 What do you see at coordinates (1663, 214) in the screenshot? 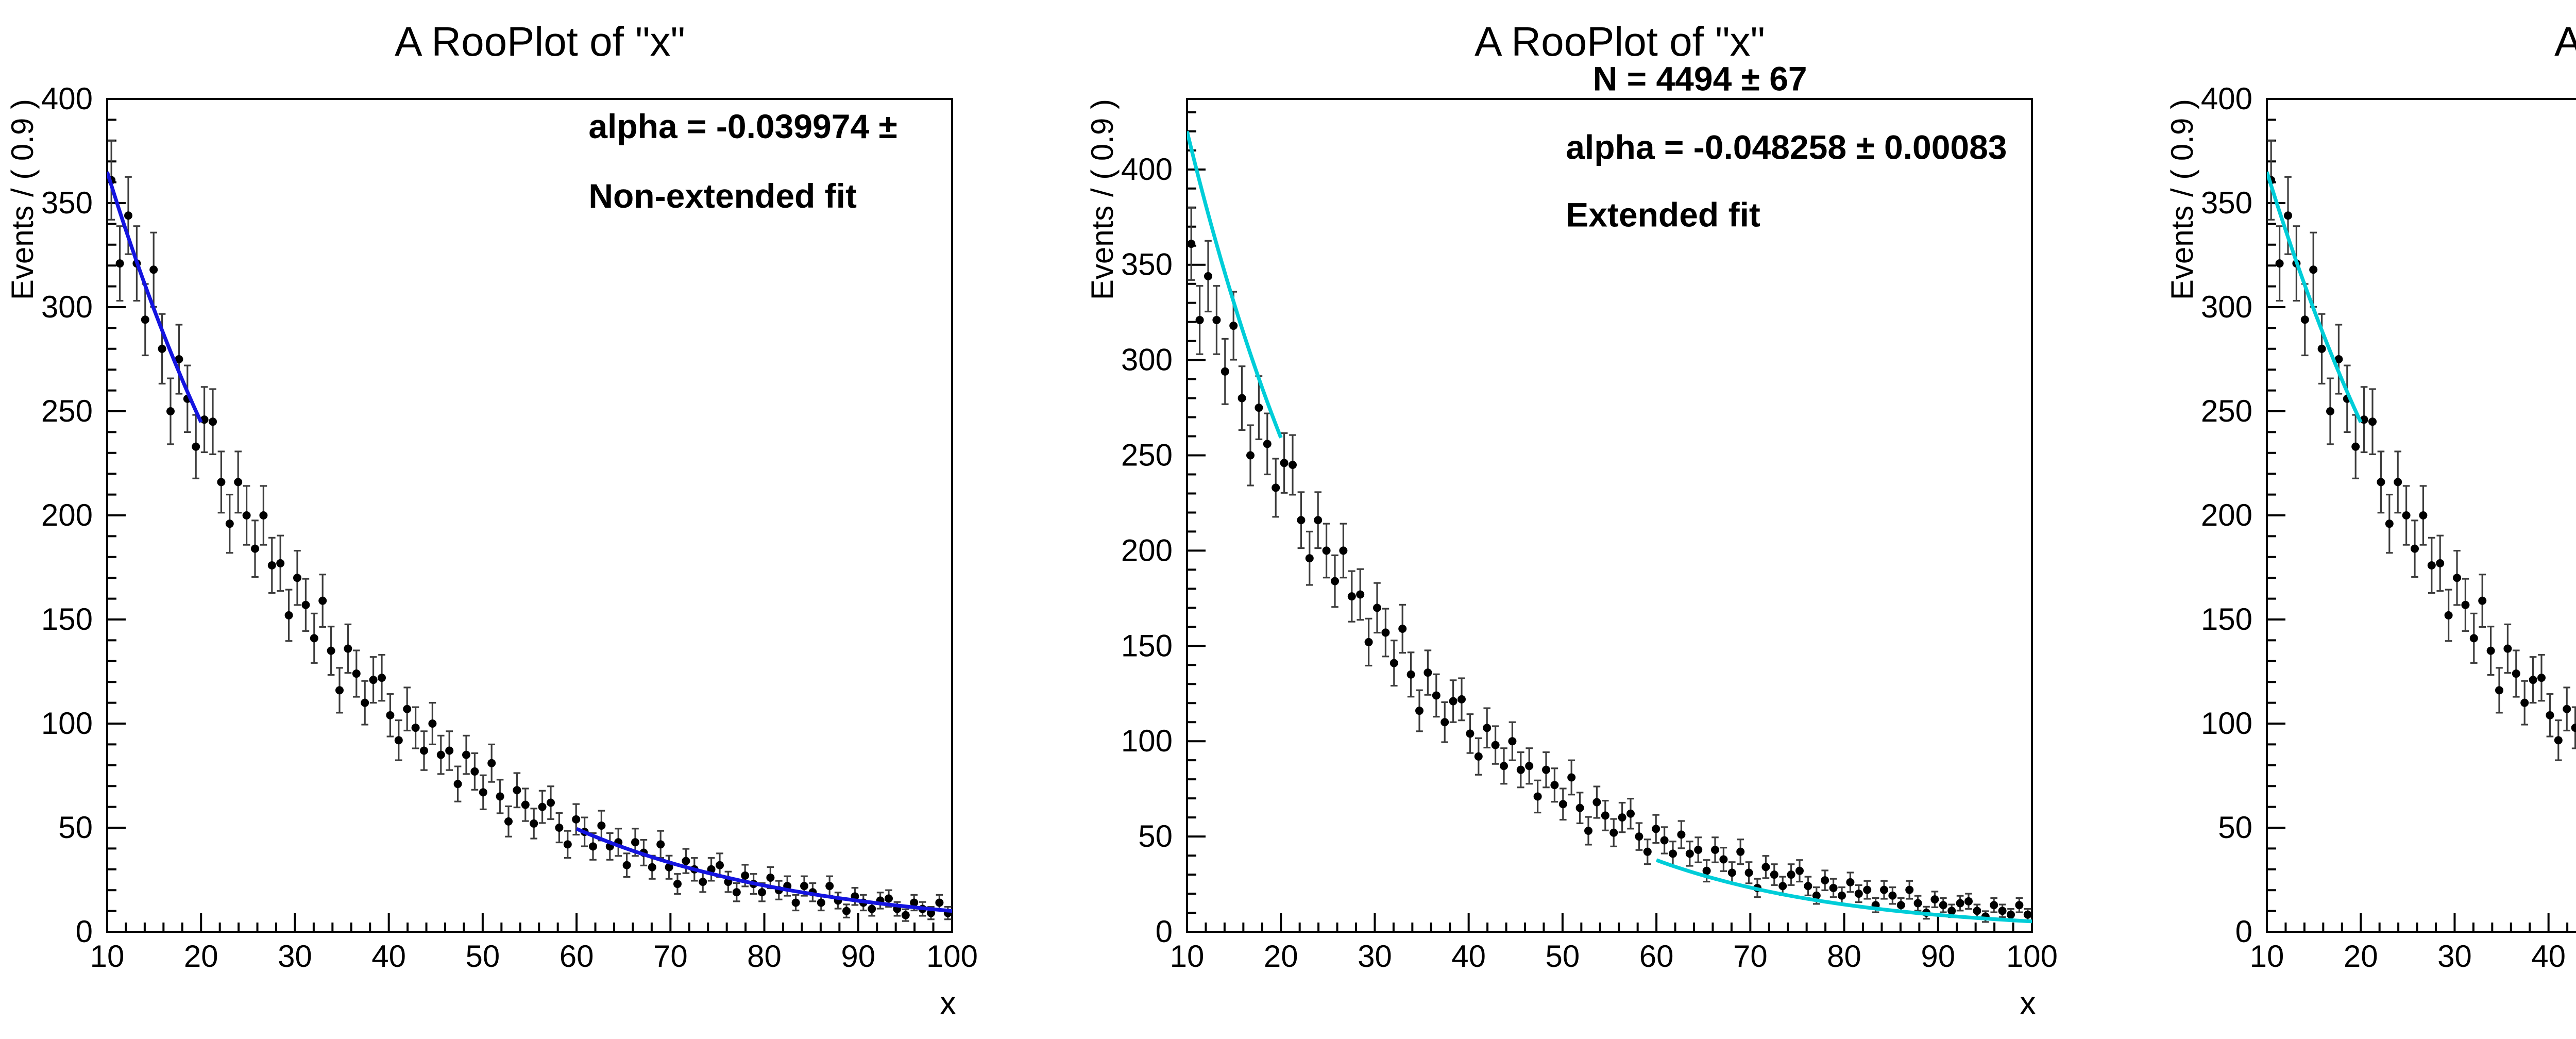
I see `fit-annotation: Extended fit` at bounding box center [1663, 214].